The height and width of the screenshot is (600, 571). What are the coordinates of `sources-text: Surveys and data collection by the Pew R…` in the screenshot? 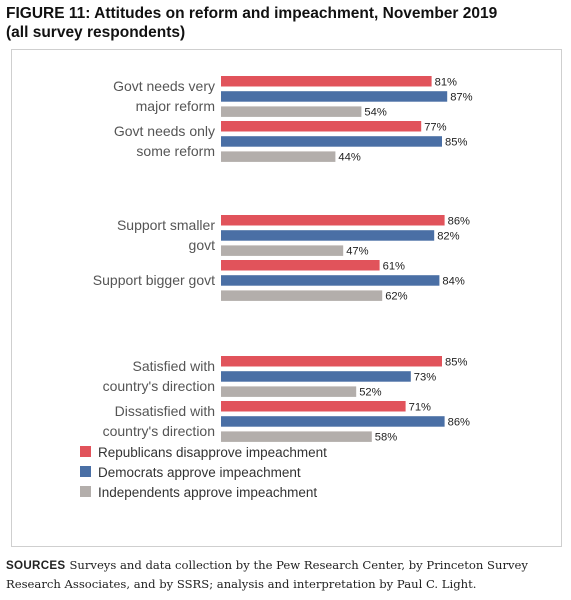 It's located at (267, 574).